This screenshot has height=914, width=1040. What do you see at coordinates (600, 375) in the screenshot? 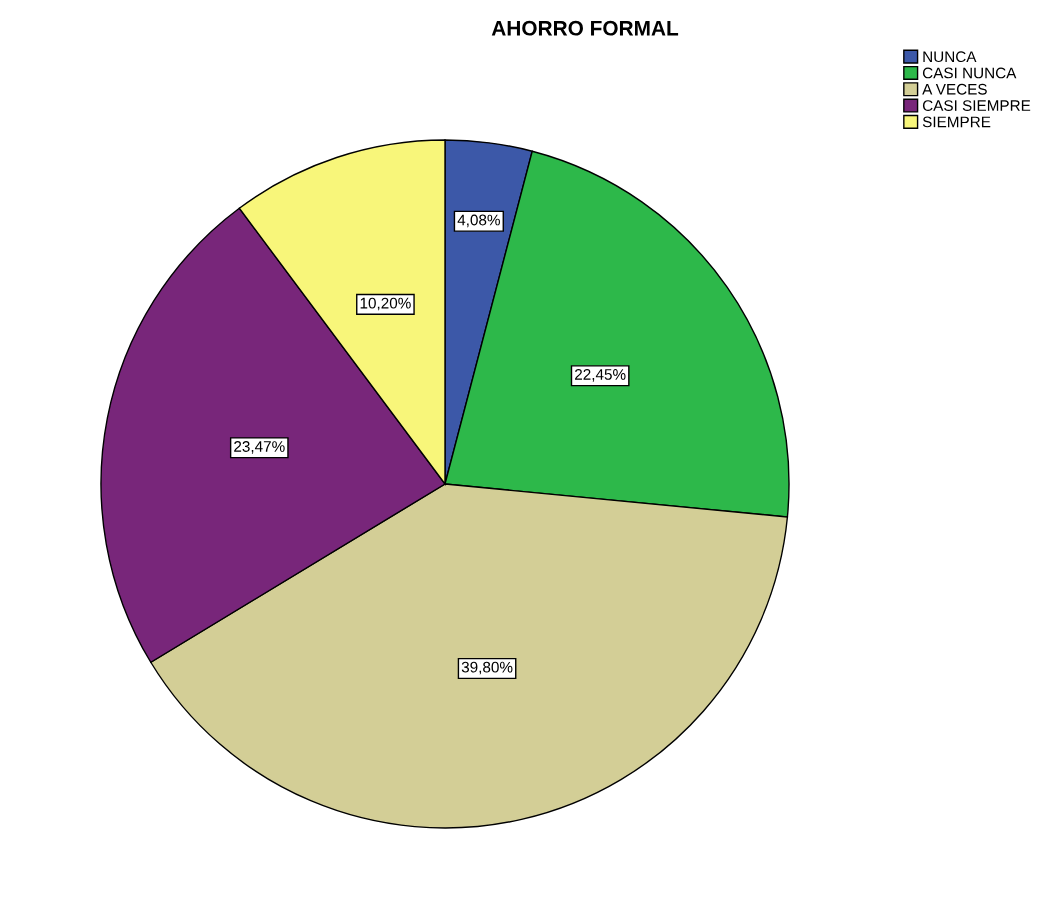
I see `data-label: 22,45%` at bounding box center [600, 375].